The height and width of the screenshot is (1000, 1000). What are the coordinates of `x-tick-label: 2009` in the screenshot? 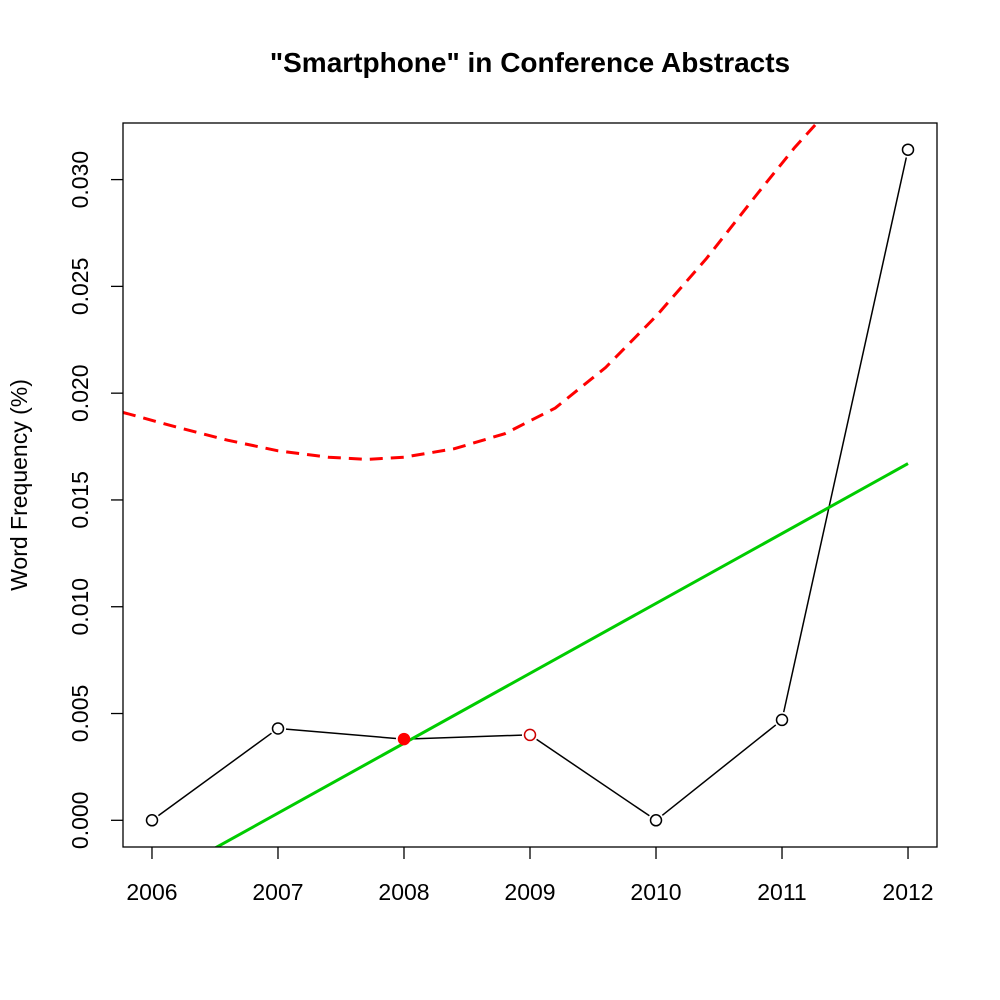 It's located at (529, 892).